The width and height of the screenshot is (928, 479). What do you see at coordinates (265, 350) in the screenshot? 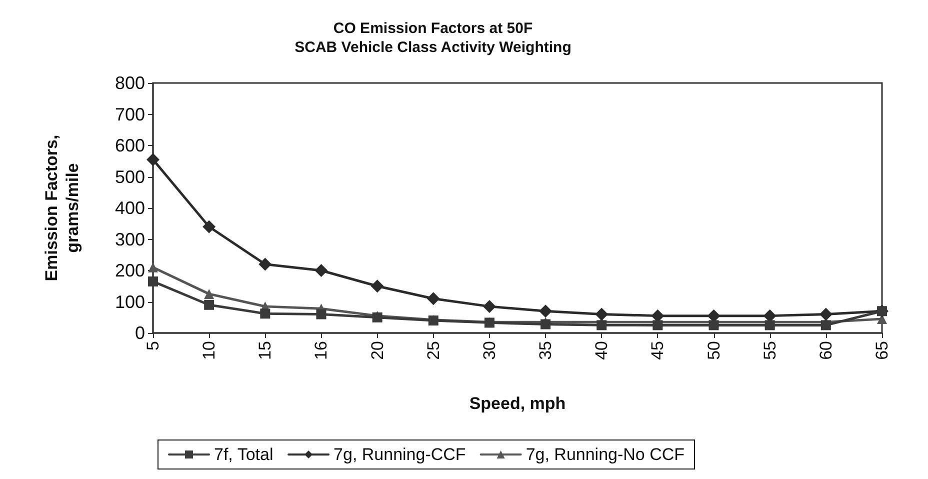
I see `x-tick-label: 15` at bounding box center [265, 350].